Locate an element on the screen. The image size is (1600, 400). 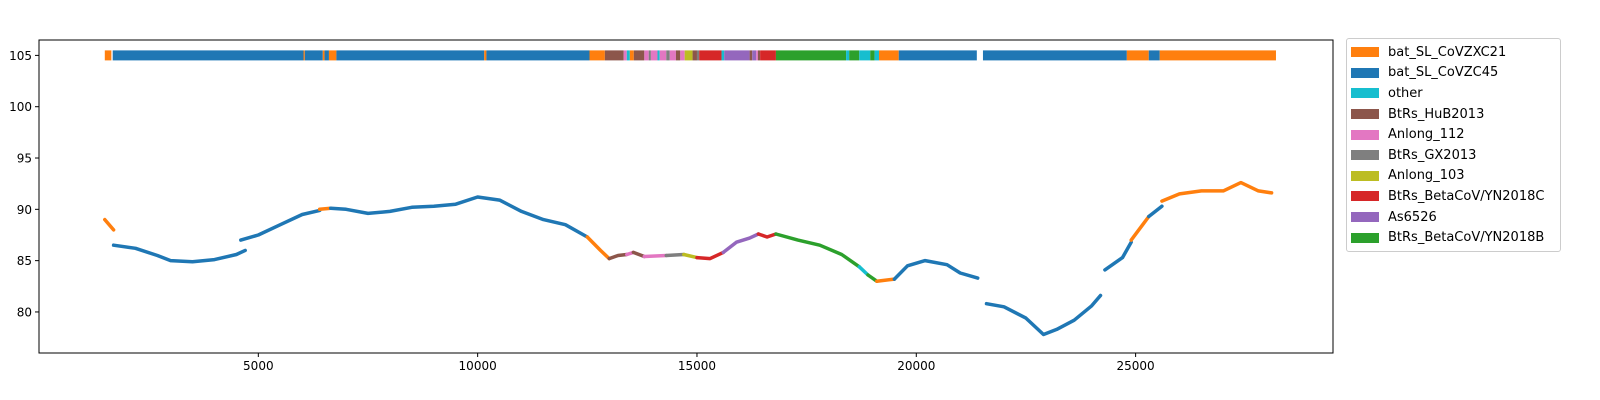
y-tick-label: 85 is located at coordinates (24, 261).